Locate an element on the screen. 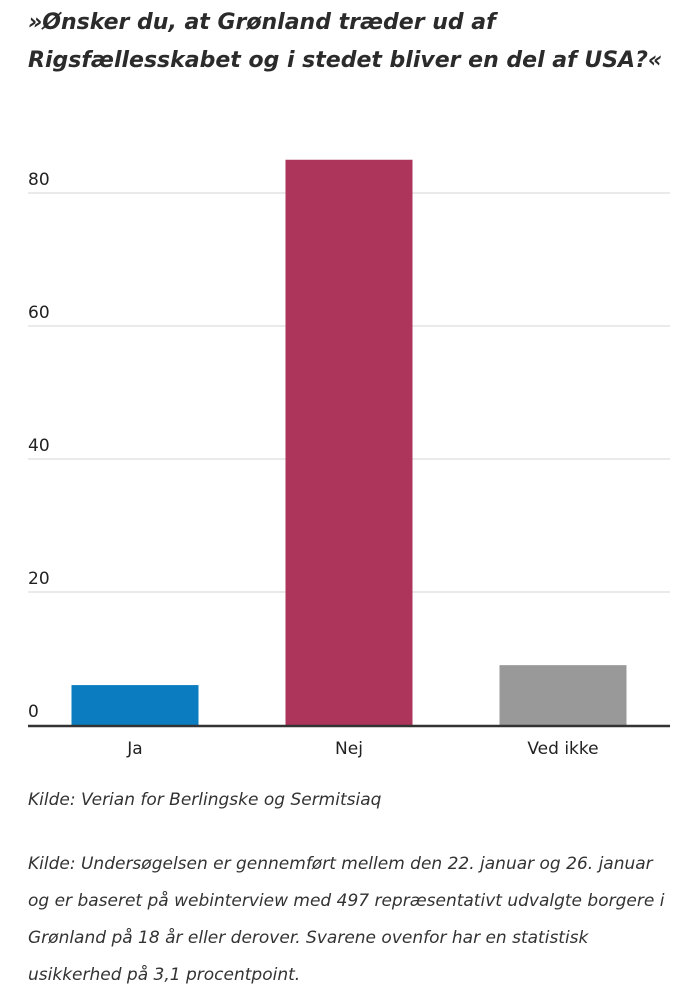 The image size is (696, 1000). y-tick-label: 80 is located at coordinates (39, 180).